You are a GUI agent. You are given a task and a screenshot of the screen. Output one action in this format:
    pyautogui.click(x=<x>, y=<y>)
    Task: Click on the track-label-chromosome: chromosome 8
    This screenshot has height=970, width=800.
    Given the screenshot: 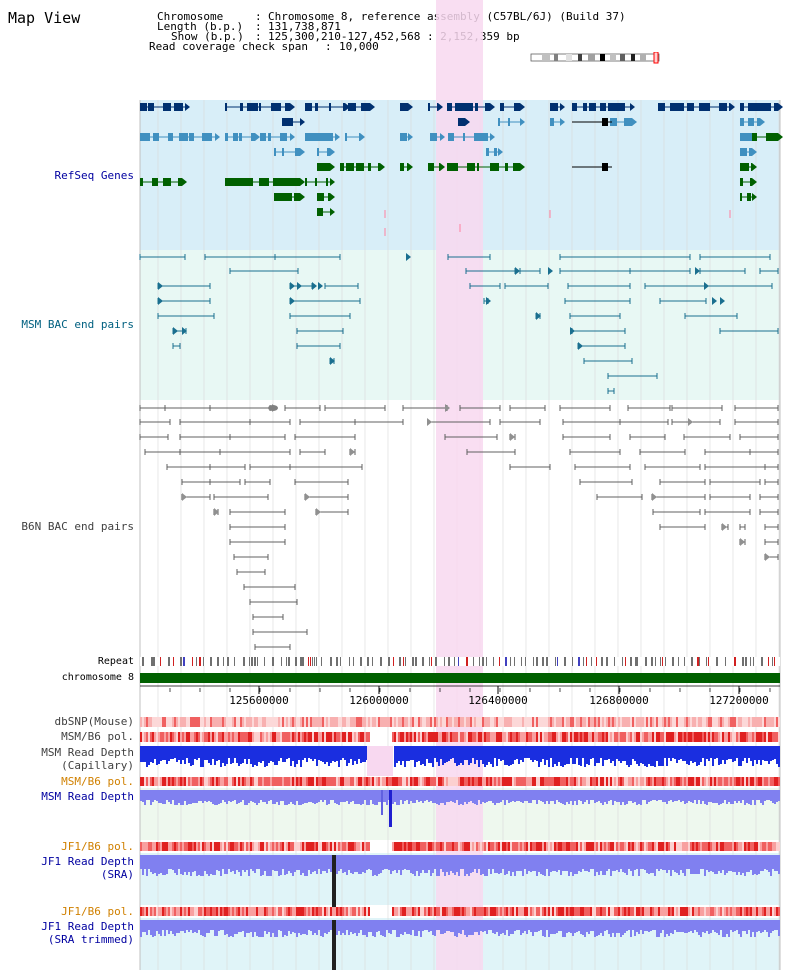 What is the action you would take?
    pyautogui.click(x=97, y=677)
    